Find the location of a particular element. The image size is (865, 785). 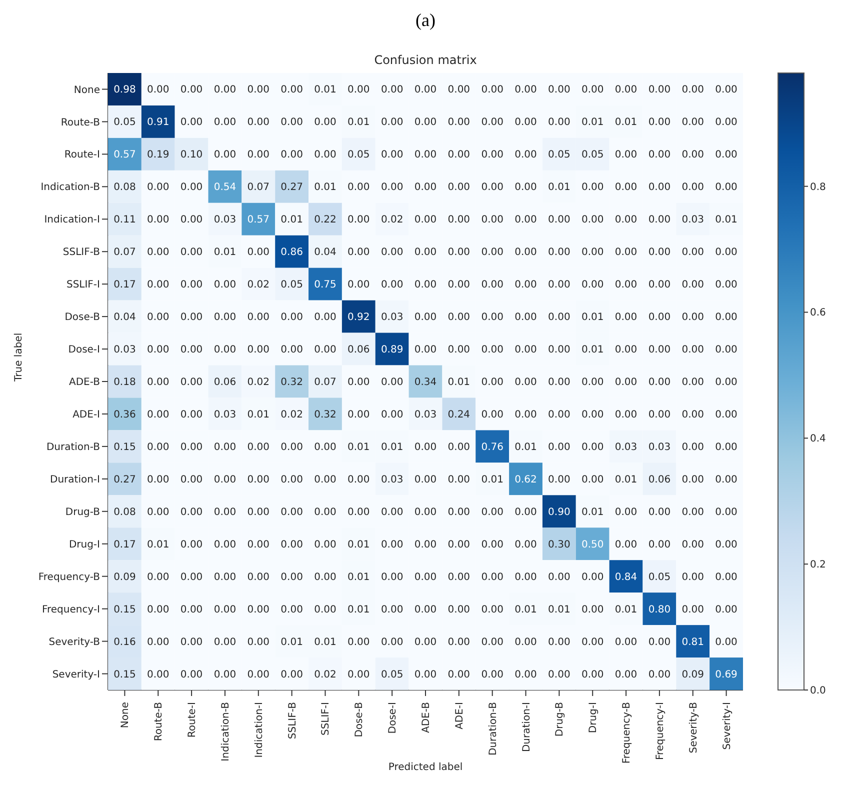

x-tick-label: Route-I is located at coordinates (192, 720).